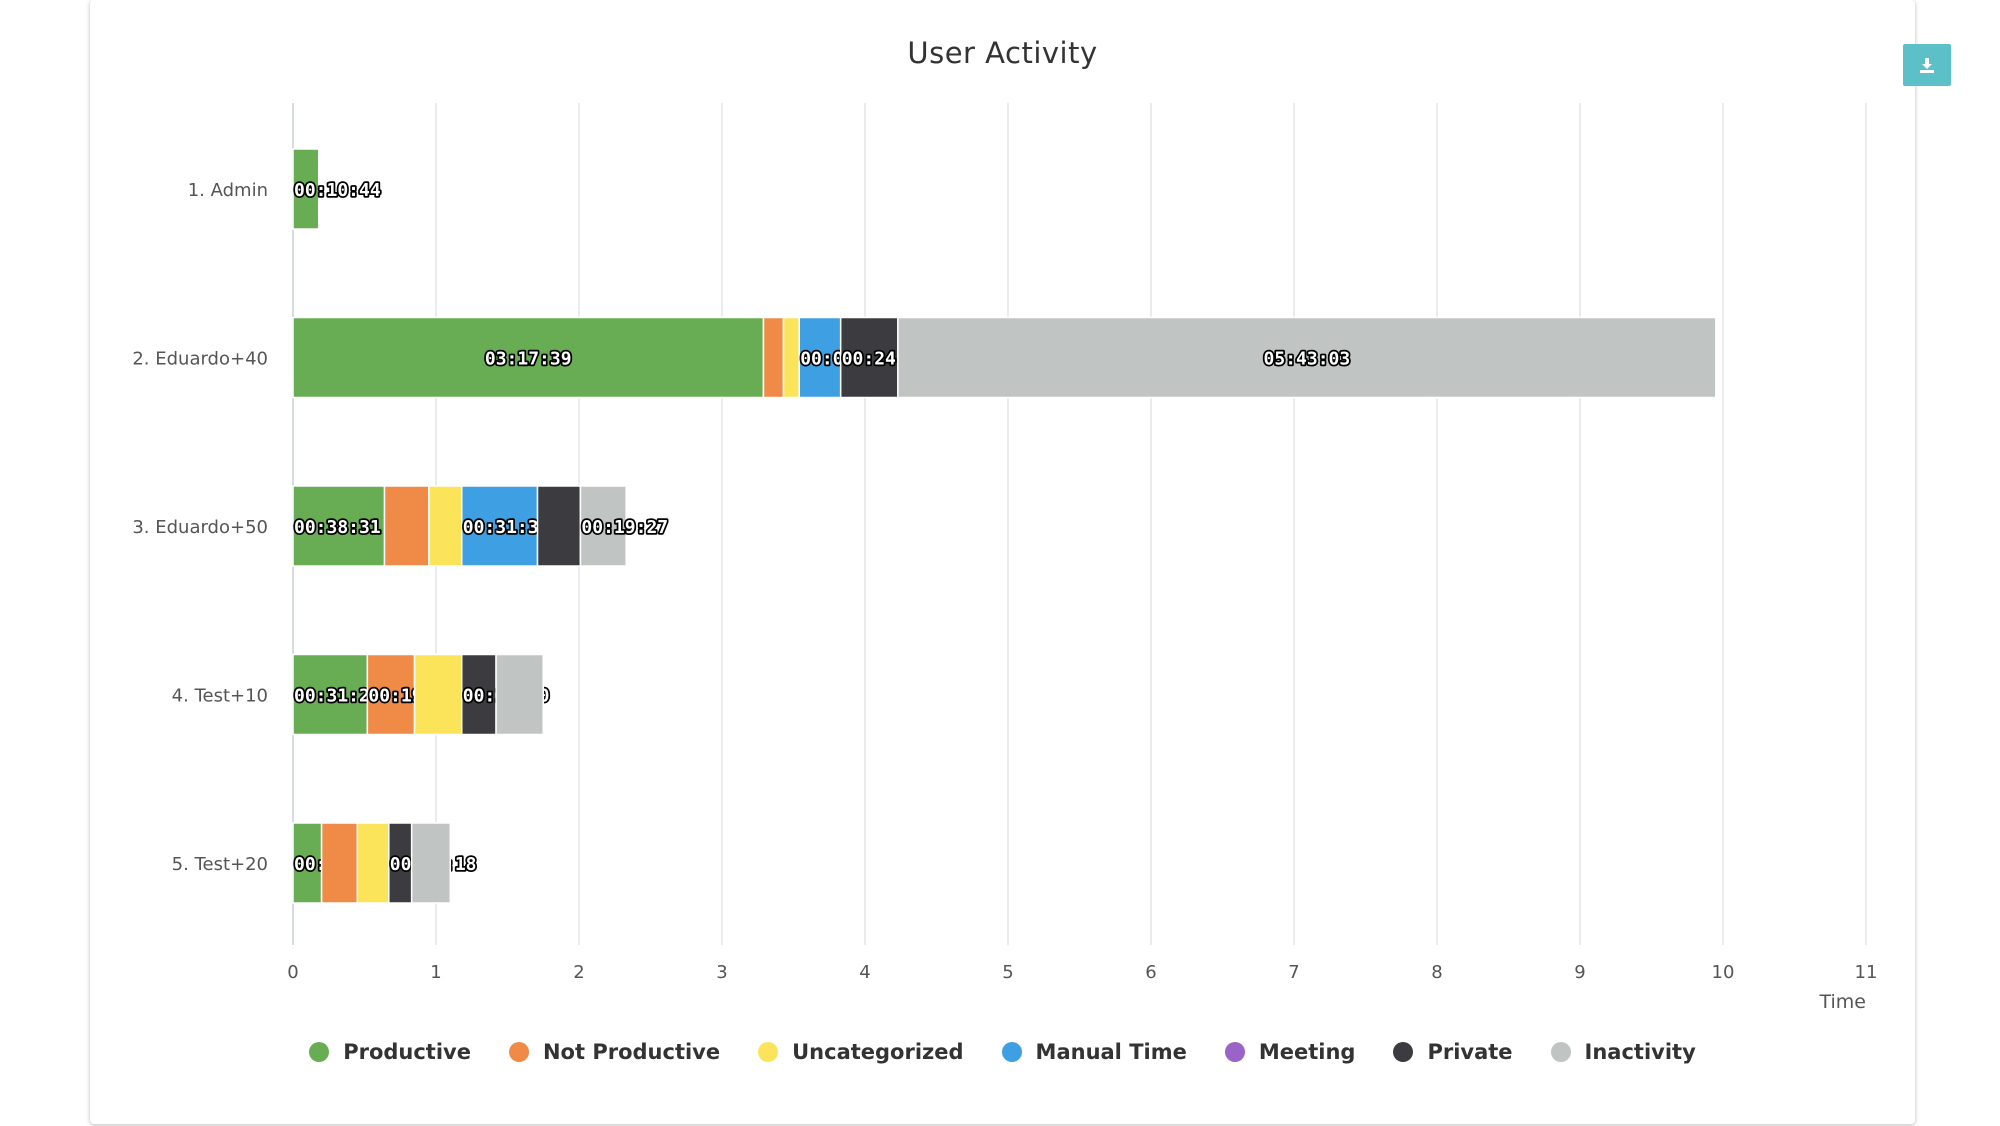 This screenshot has width=2000, height=1126. I want to click on legend-item: Productive, so click(390, 1052).